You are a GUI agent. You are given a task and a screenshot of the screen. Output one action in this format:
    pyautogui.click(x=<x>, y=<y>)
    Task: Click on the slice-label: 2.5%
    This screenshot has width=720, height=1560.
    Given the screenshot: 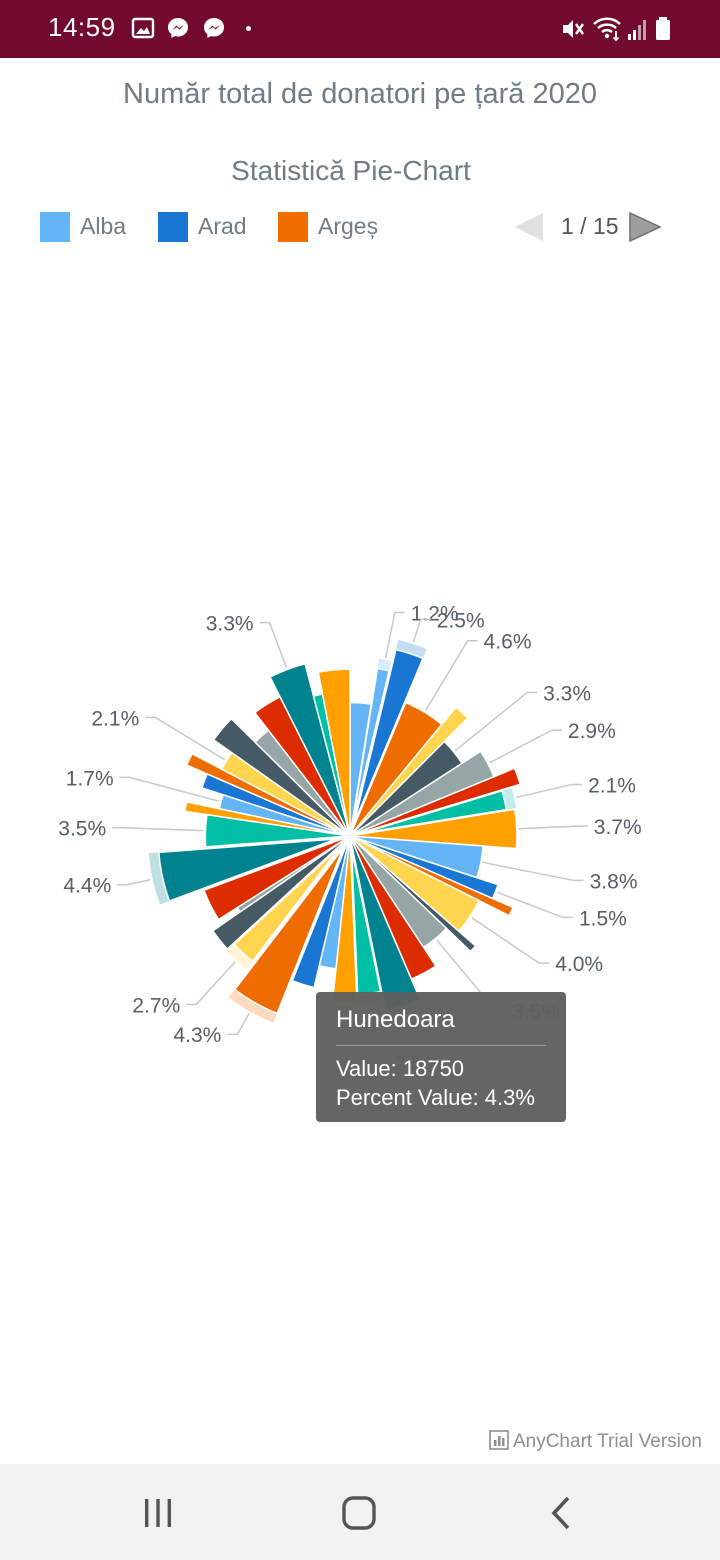 What is the action you would take?
    pyautogui.click(x=461, y=620)
    